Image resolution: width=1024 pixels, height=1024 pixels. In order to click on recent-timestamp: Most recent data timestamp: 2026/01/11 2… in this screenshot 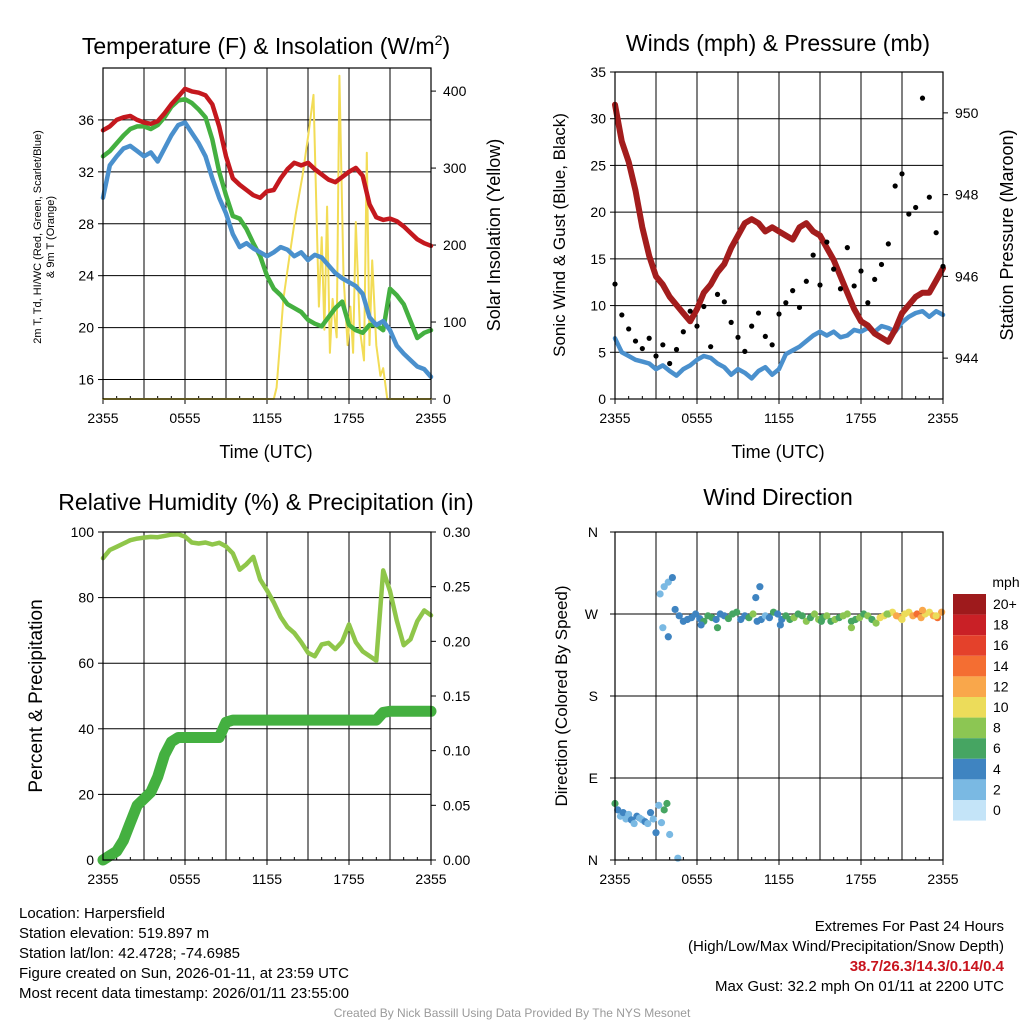, I will do `click(184, 993)`.